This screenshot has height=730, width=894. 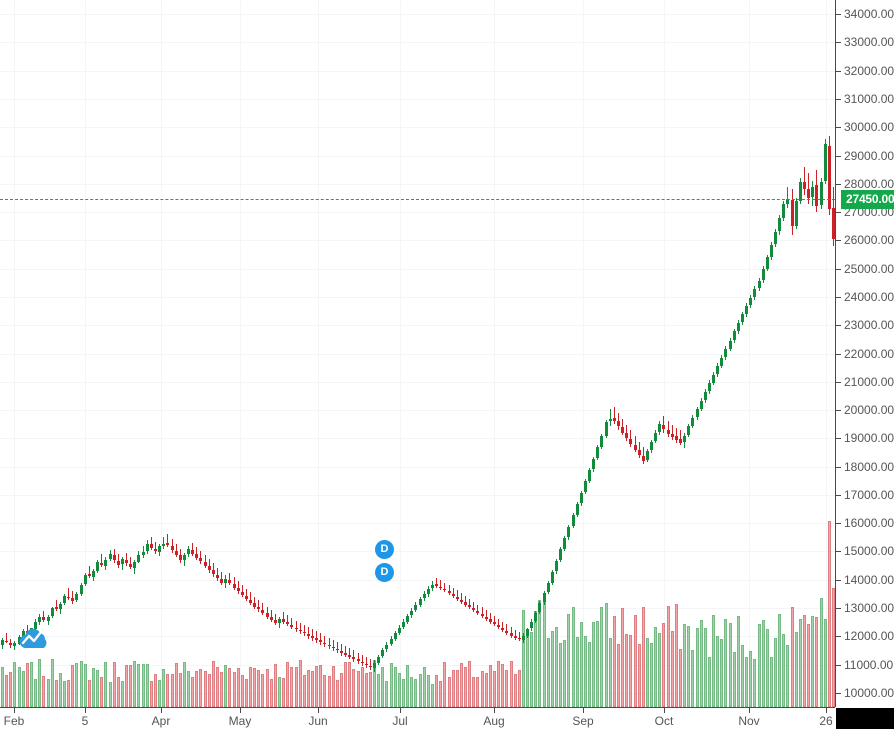 What do you see at coordinates (869, 99) in the screenshot?
I see `price-axis-label: 31000.00` at bounding box center [869, 99].